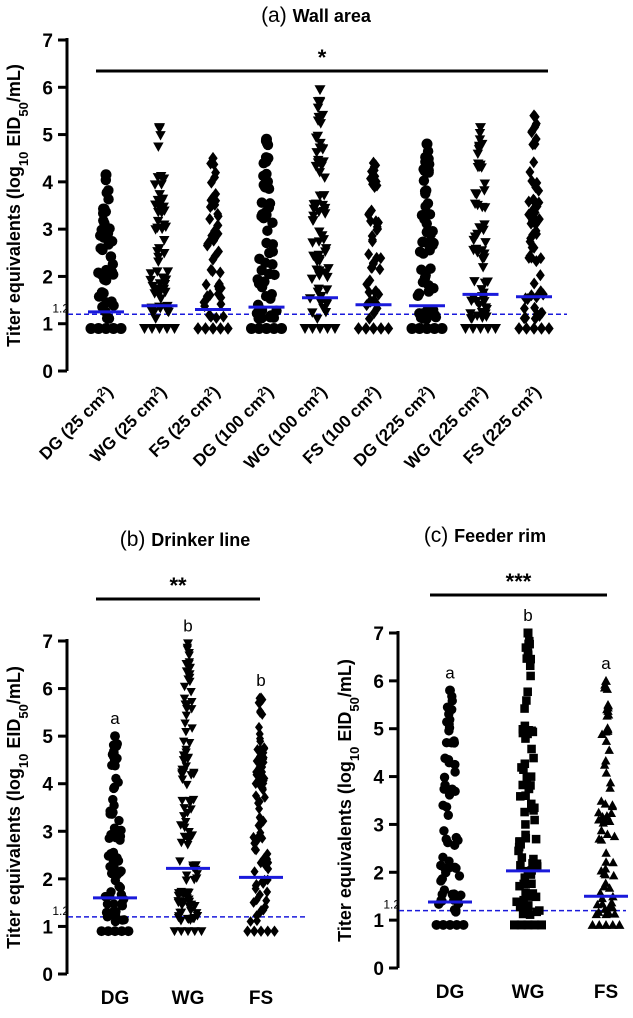 Image resolution: width=633 pixels, height=1018 pixels. I want to click on series-DG, so click(450, 807).